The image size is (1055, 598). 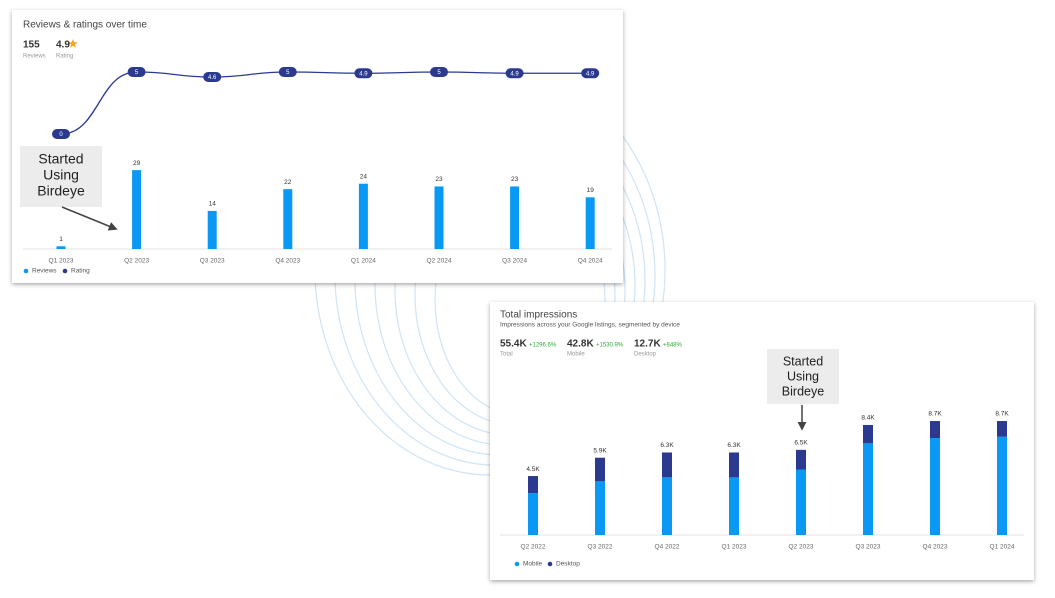 What do you see at coordinates (610, 346) in the screenshot?
I see `stat-change: +1530.9%` at bounding box center [610, 346].